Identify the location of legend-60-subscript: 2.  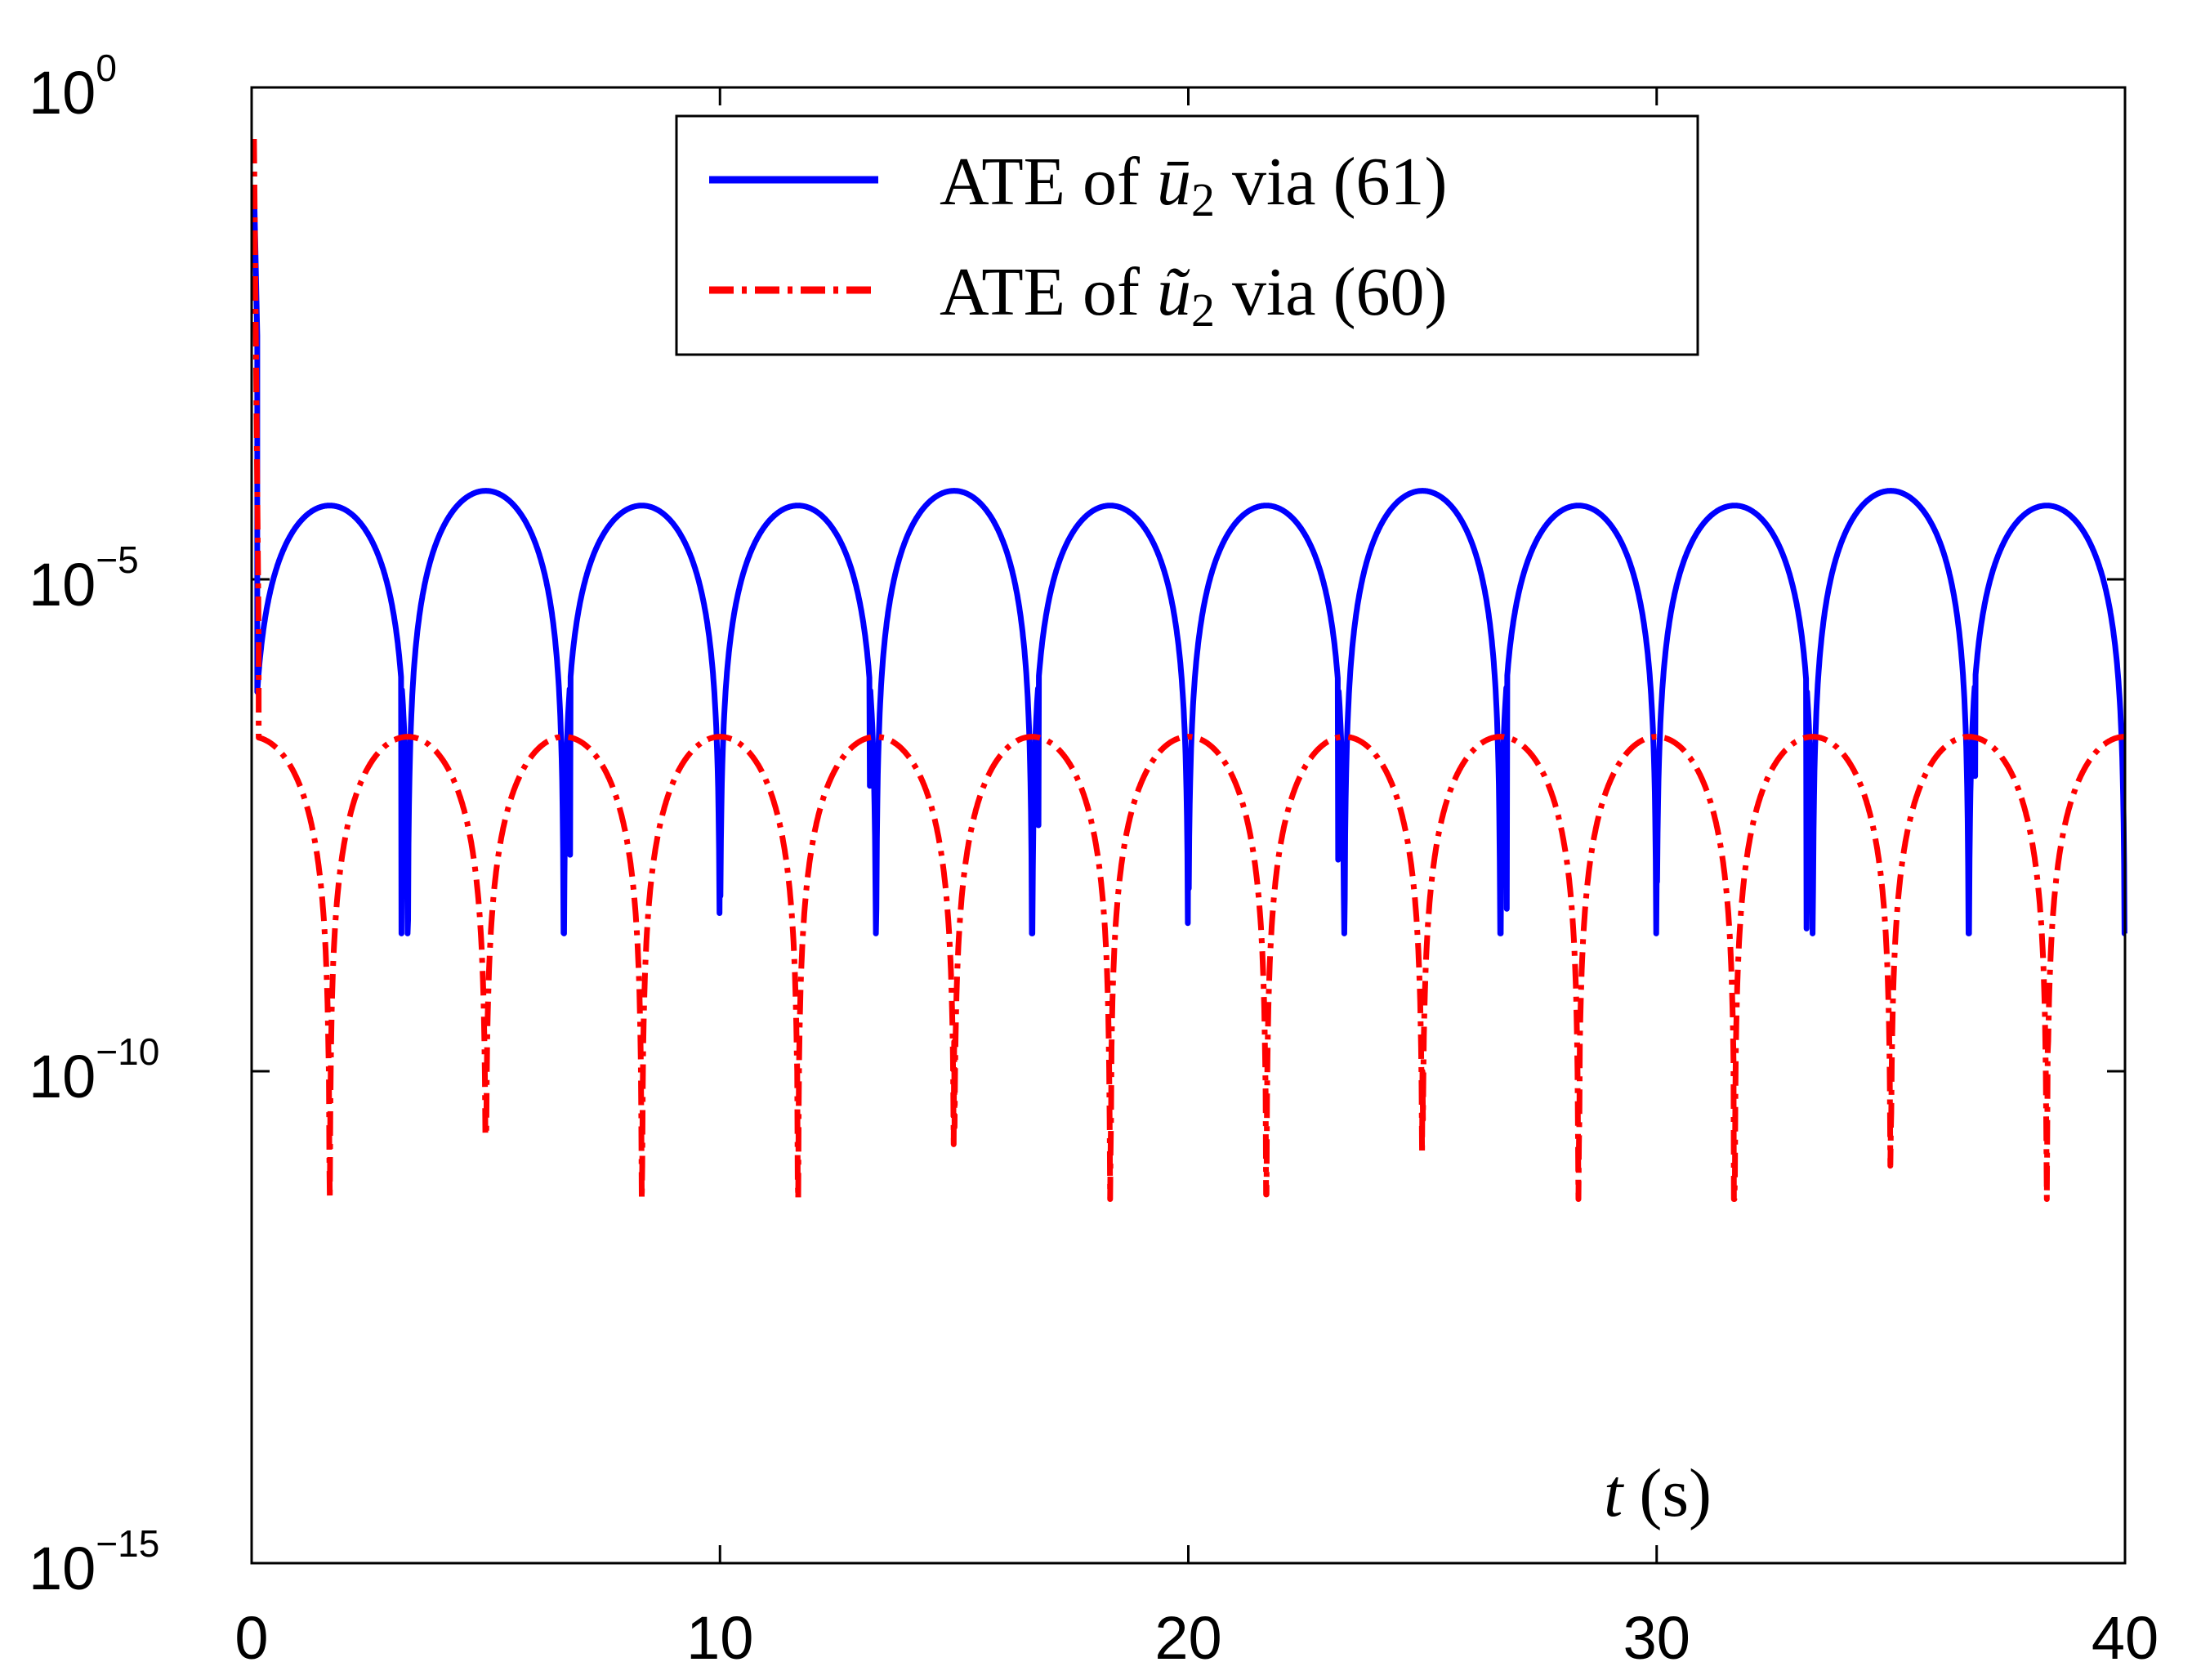
(1203, 311).